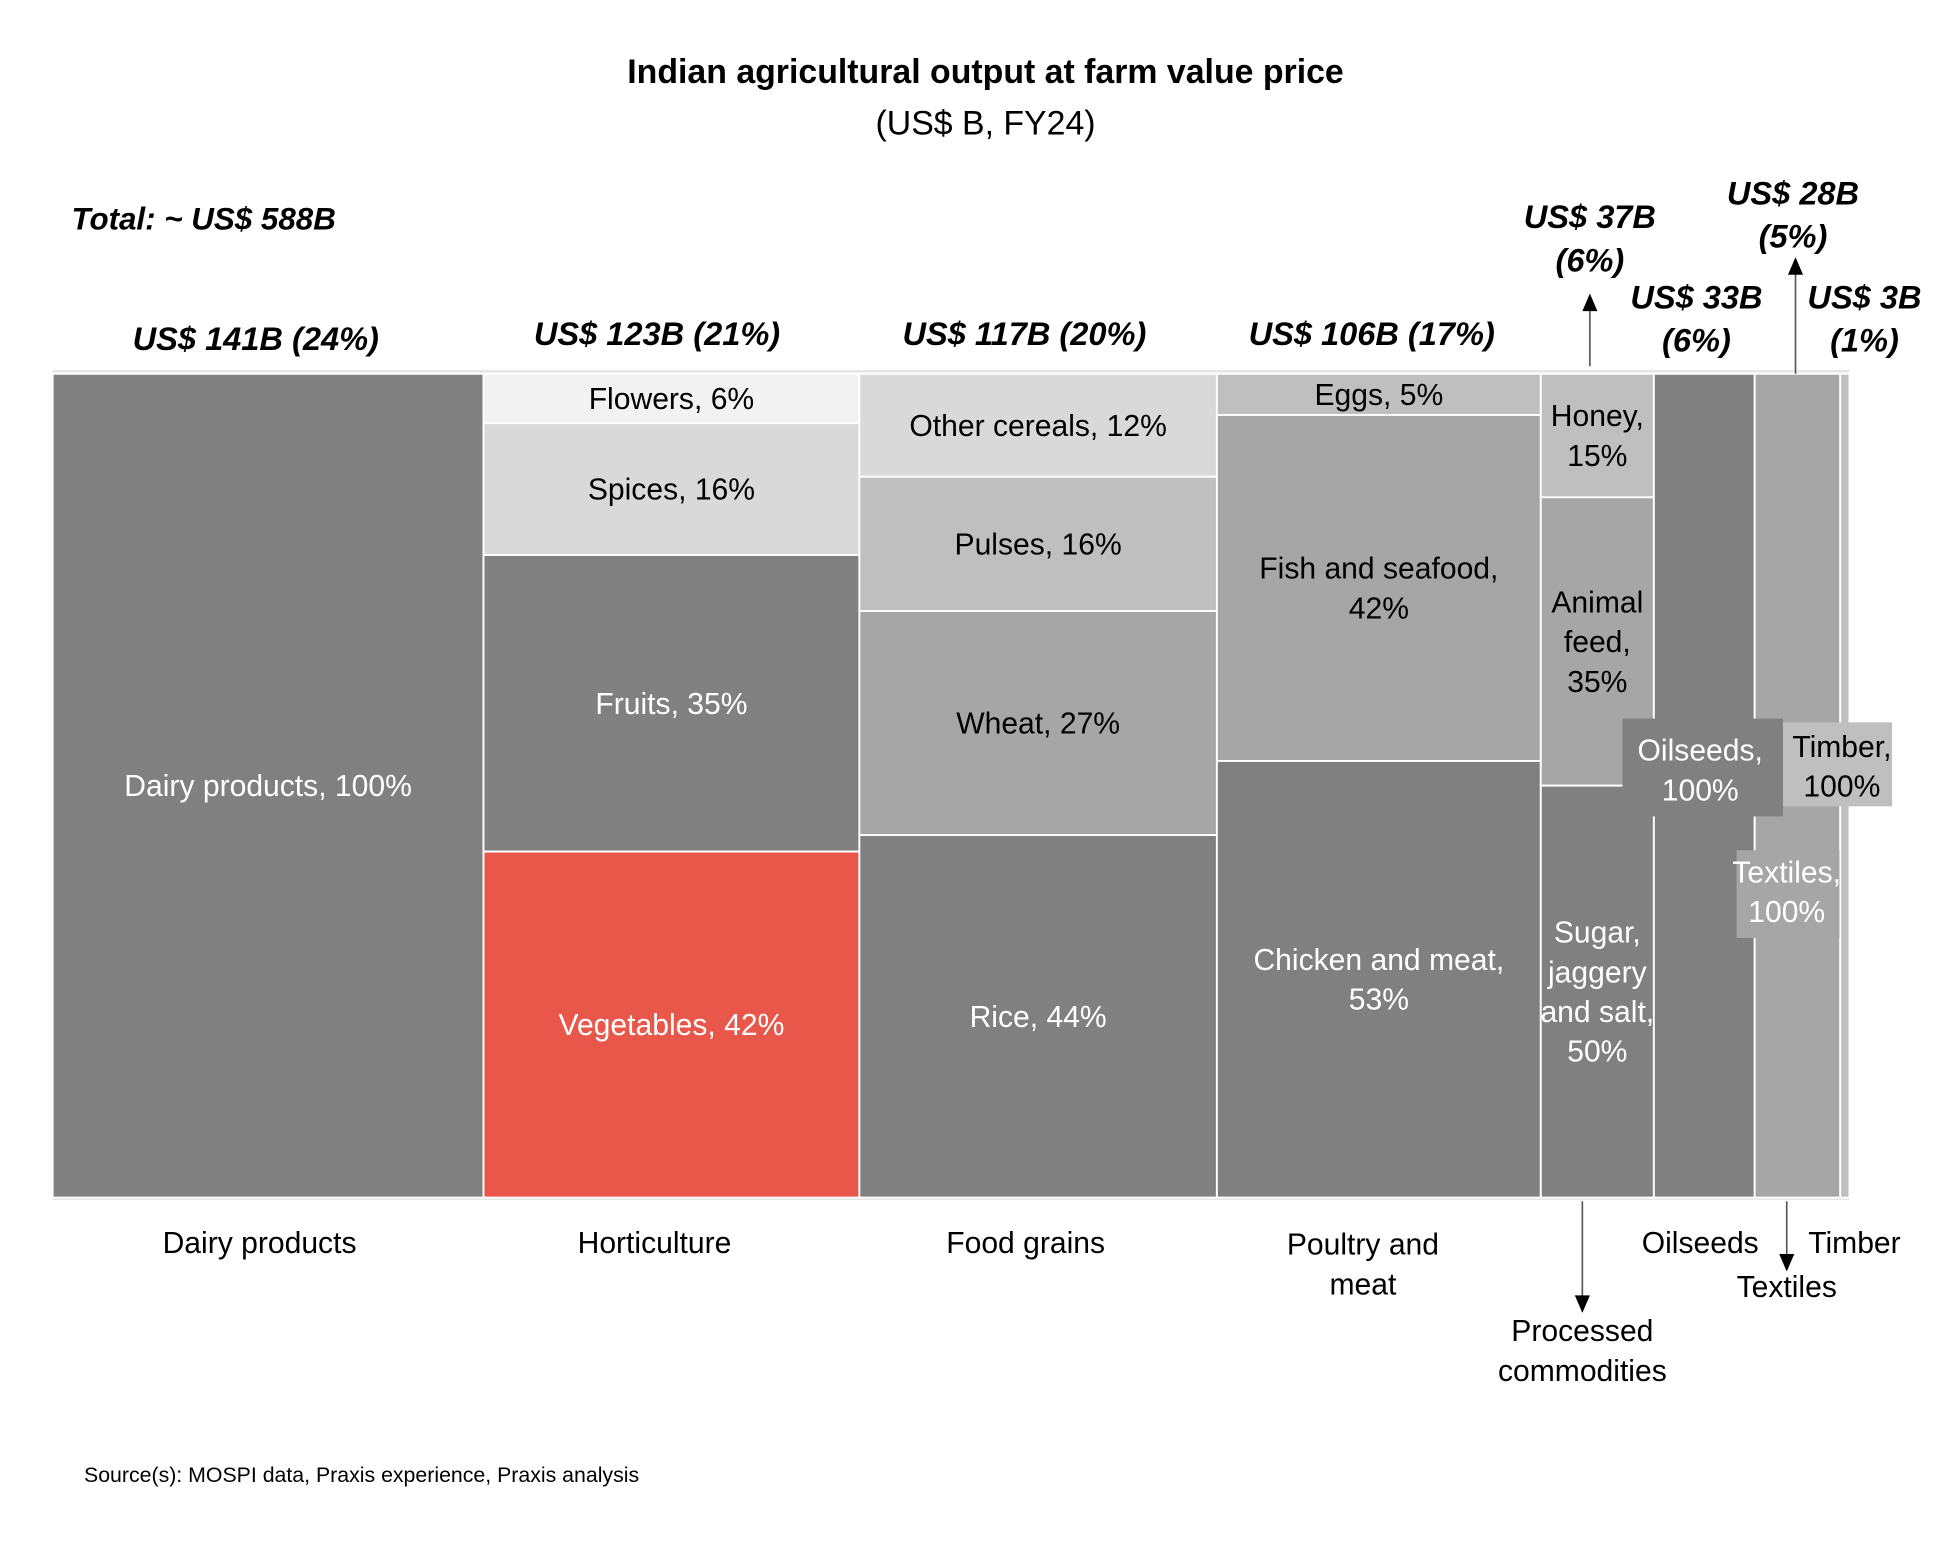 The width and height of the screenshot is (1956, 1545). Describe the element at coordinates (1700, 771) in the screenshot. I see `segment-label: Oilseeds, 100%` at that location.